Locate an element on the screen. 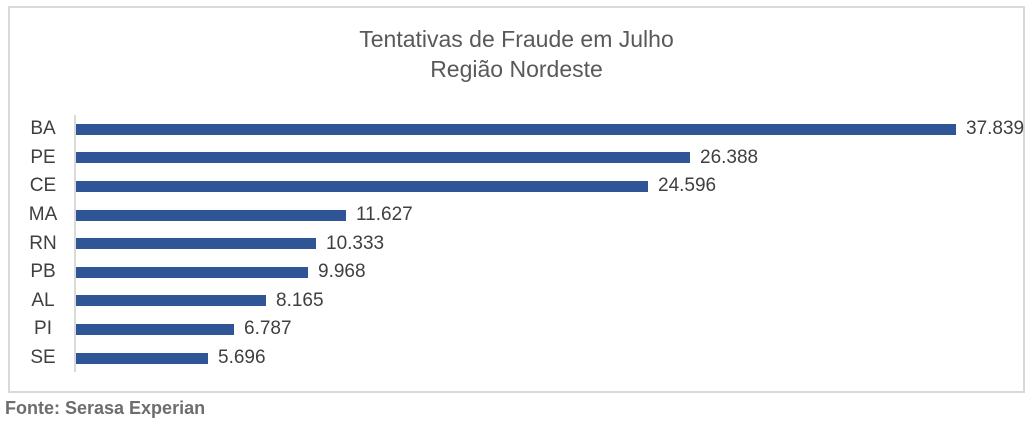  value-label: 11.627 is located at coordinates (384, 215).